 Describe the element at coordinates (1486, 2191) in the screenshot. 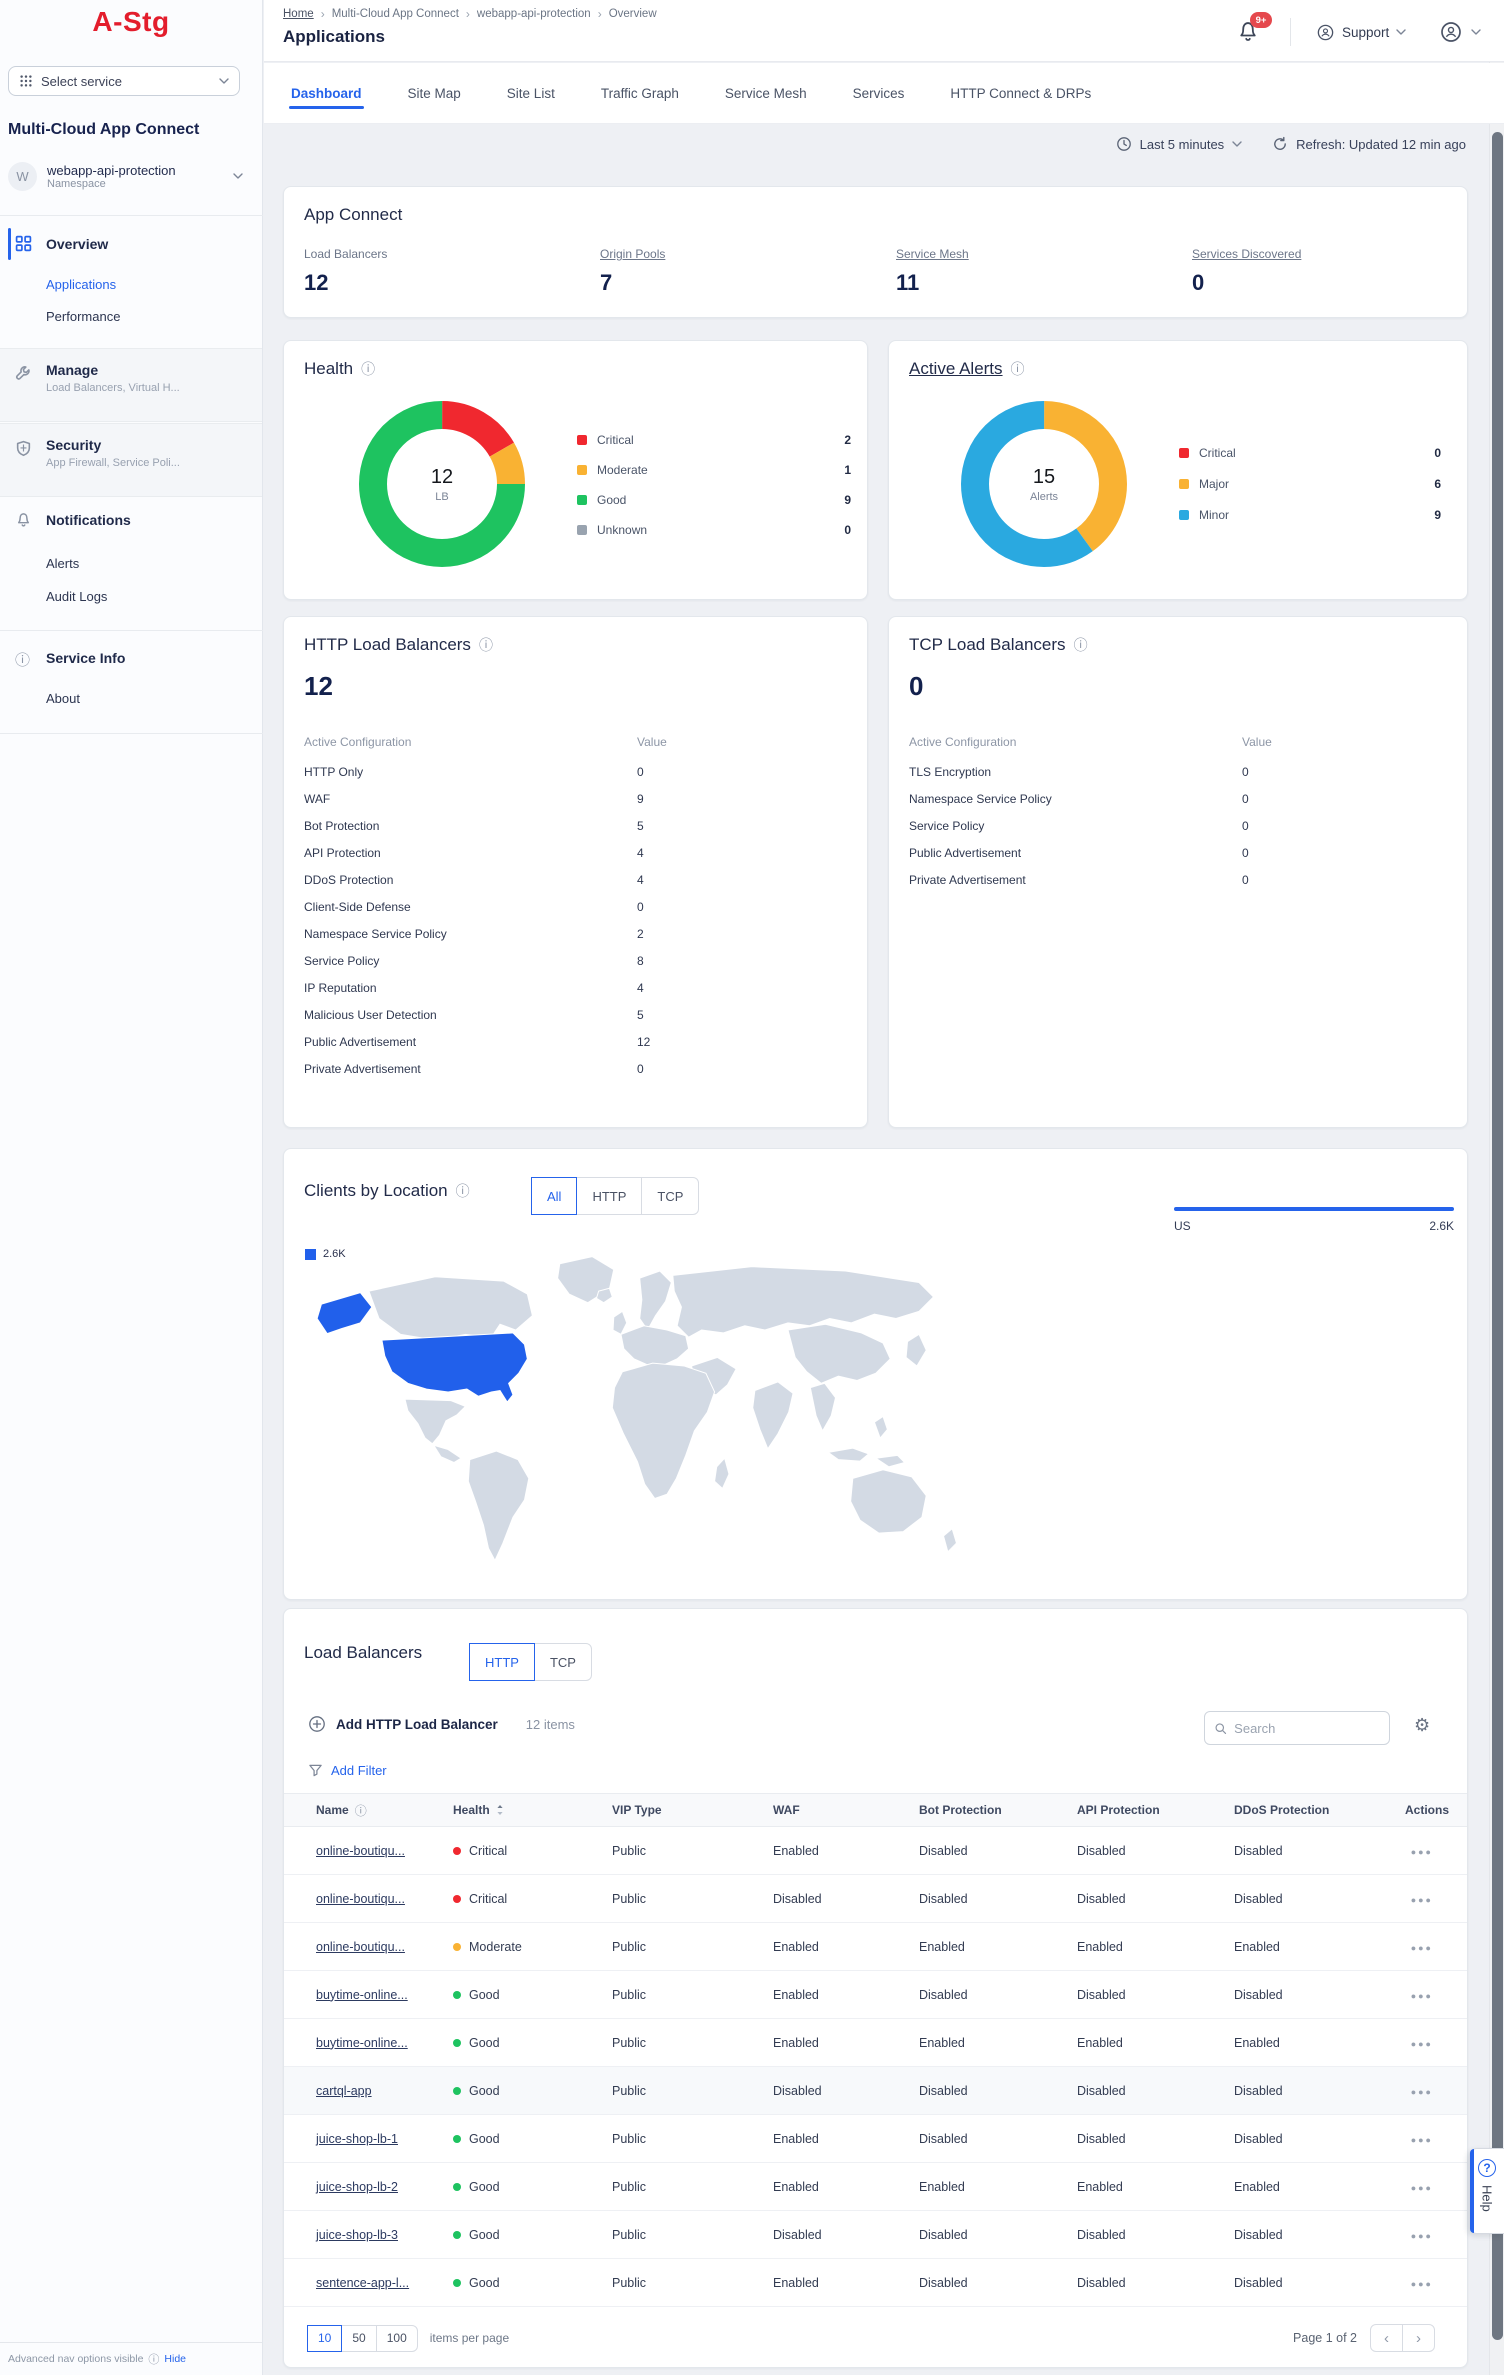

I see `help-tab: ? Help` at that location.